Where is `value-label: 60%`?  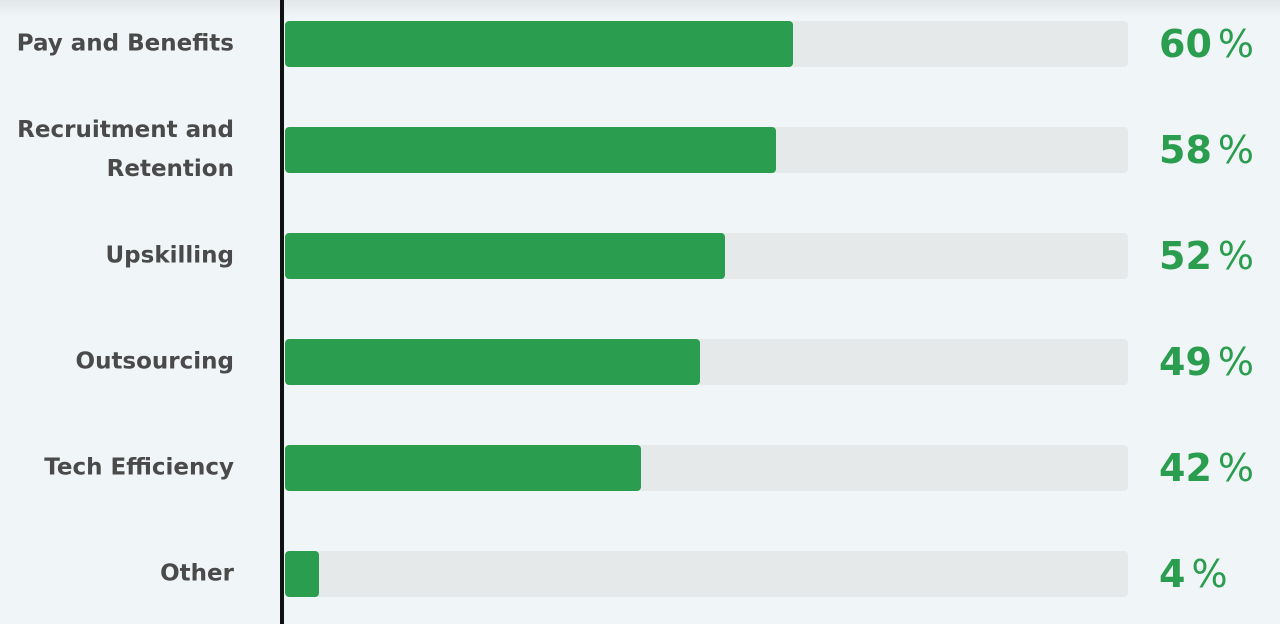 value-label: 60% is located at coordinates (1206, 44).